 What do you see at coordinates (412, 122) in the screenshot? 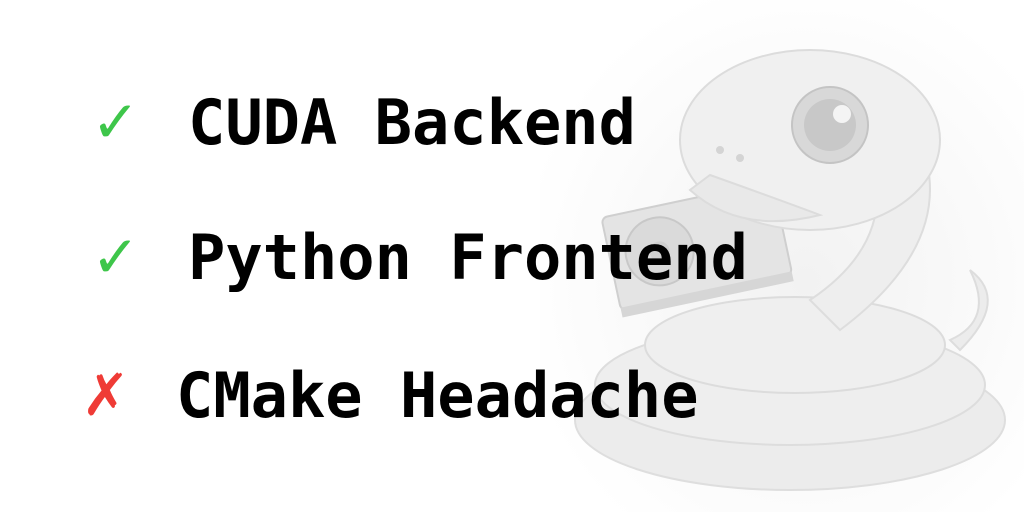
I see `item-label: CUDA Backend` at bounding box center [412, 122].